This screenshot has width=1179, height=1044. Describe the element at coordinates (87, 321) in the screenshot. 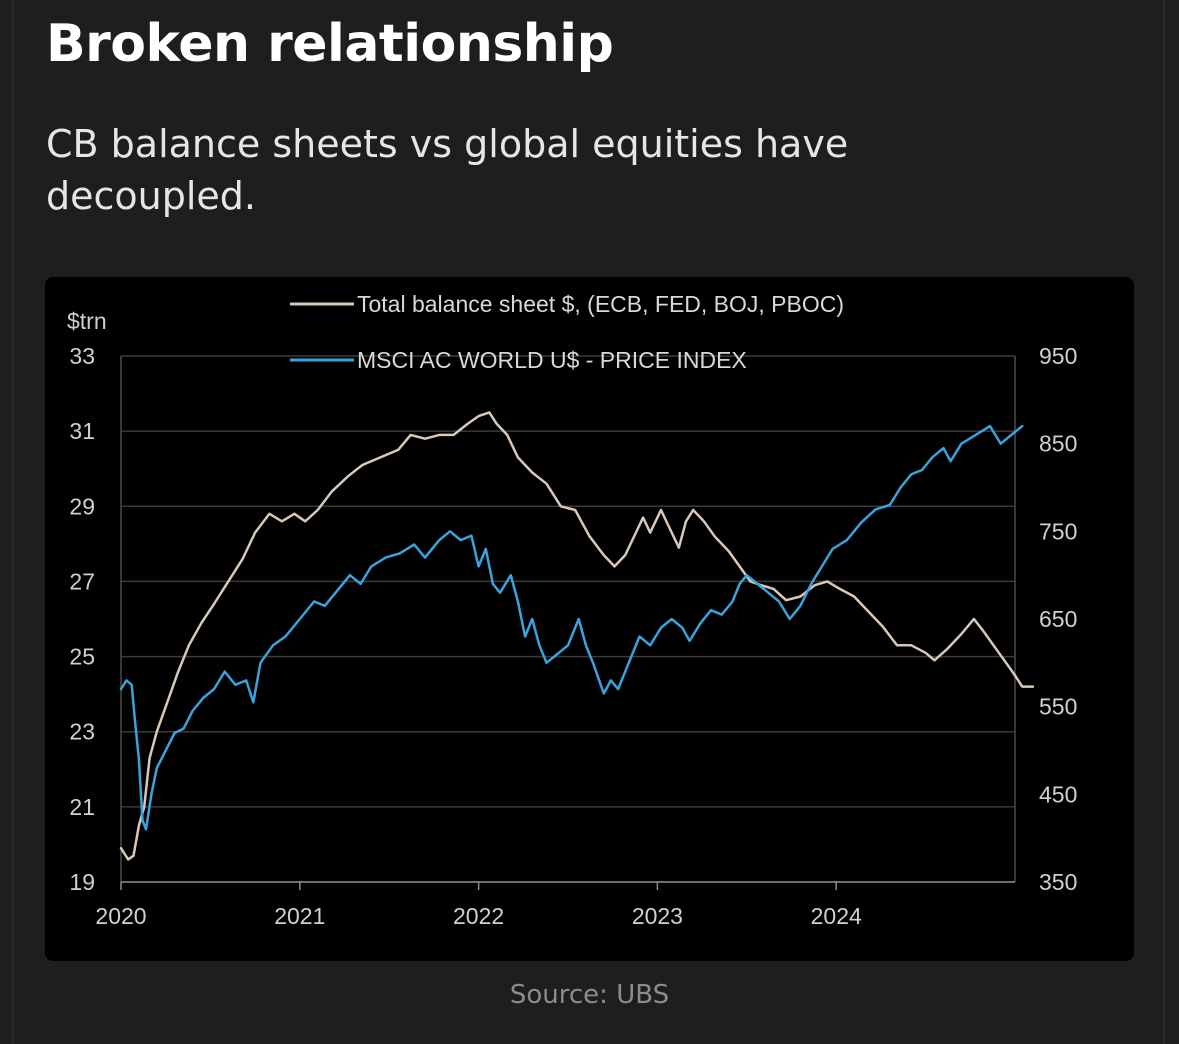

I see `y-left-unit-label: $trn` at that location.